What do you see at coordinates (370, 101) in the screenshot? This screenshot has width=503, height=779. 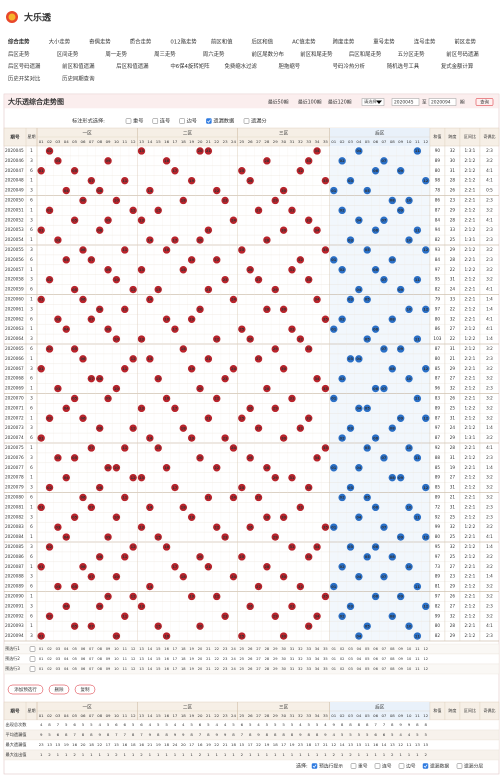 I see `select-text: 请选择` at bounding box center [370, 101].